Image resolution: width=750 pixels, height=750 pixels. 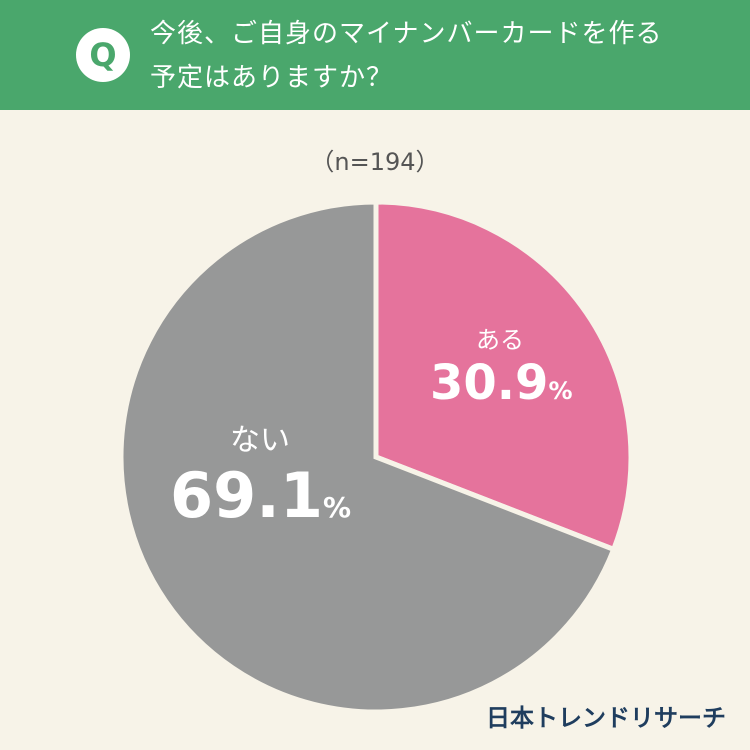 I want to click on slice-value-nai: 69.1, so click(x=246, y=495).